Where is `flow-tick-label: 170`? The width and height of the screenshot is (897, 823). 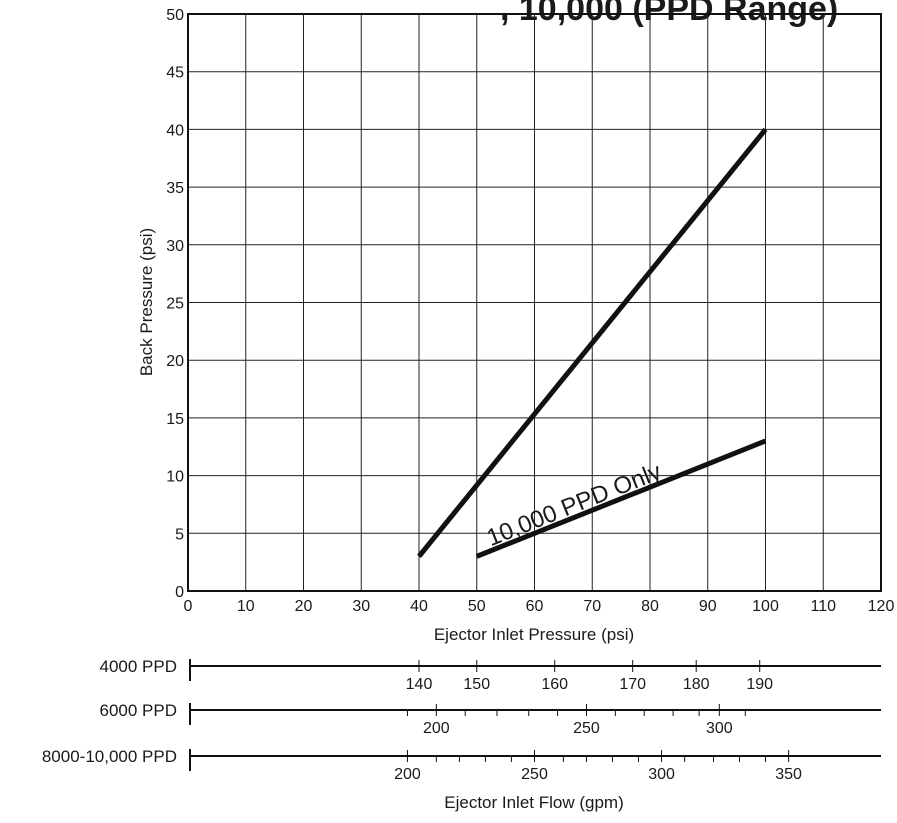
flow-tick-label: 170 is located at coordinates (632, 684).